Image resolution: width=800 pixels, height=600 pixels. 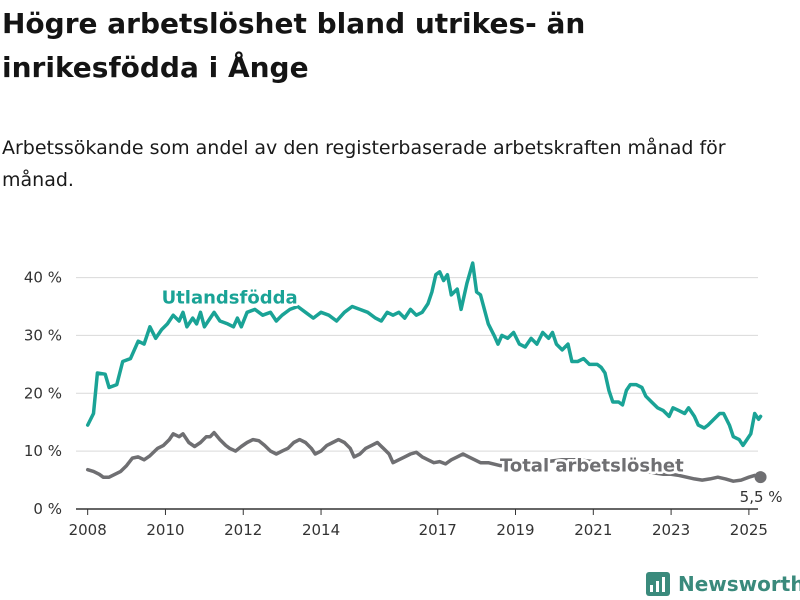 What do you see at coordinates (760, 477) in the screenshot?
I see `end-point-marker` at bounding box center [760, 477].